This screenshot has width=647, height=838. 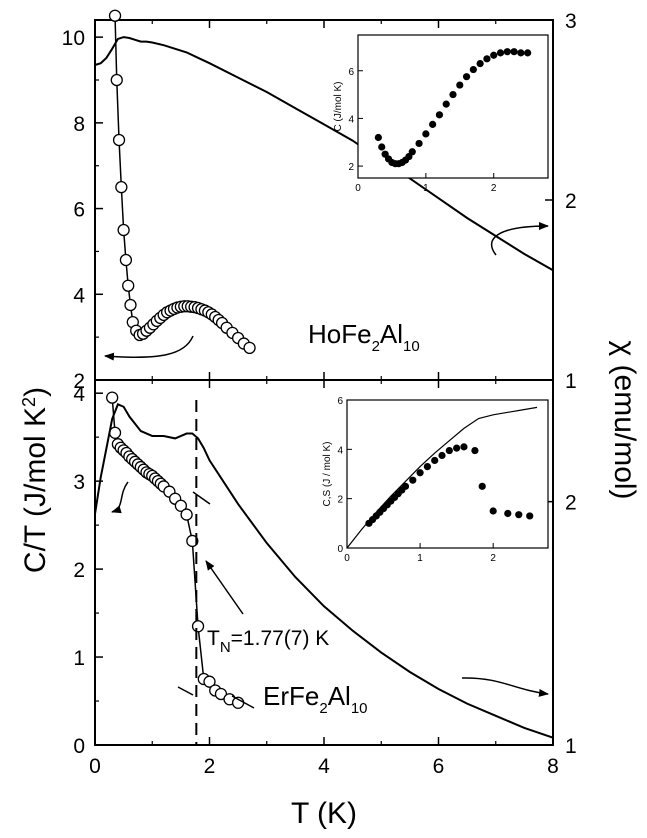 I want to click on inset-x-tick-label: 1, so click(x=426, y=188).